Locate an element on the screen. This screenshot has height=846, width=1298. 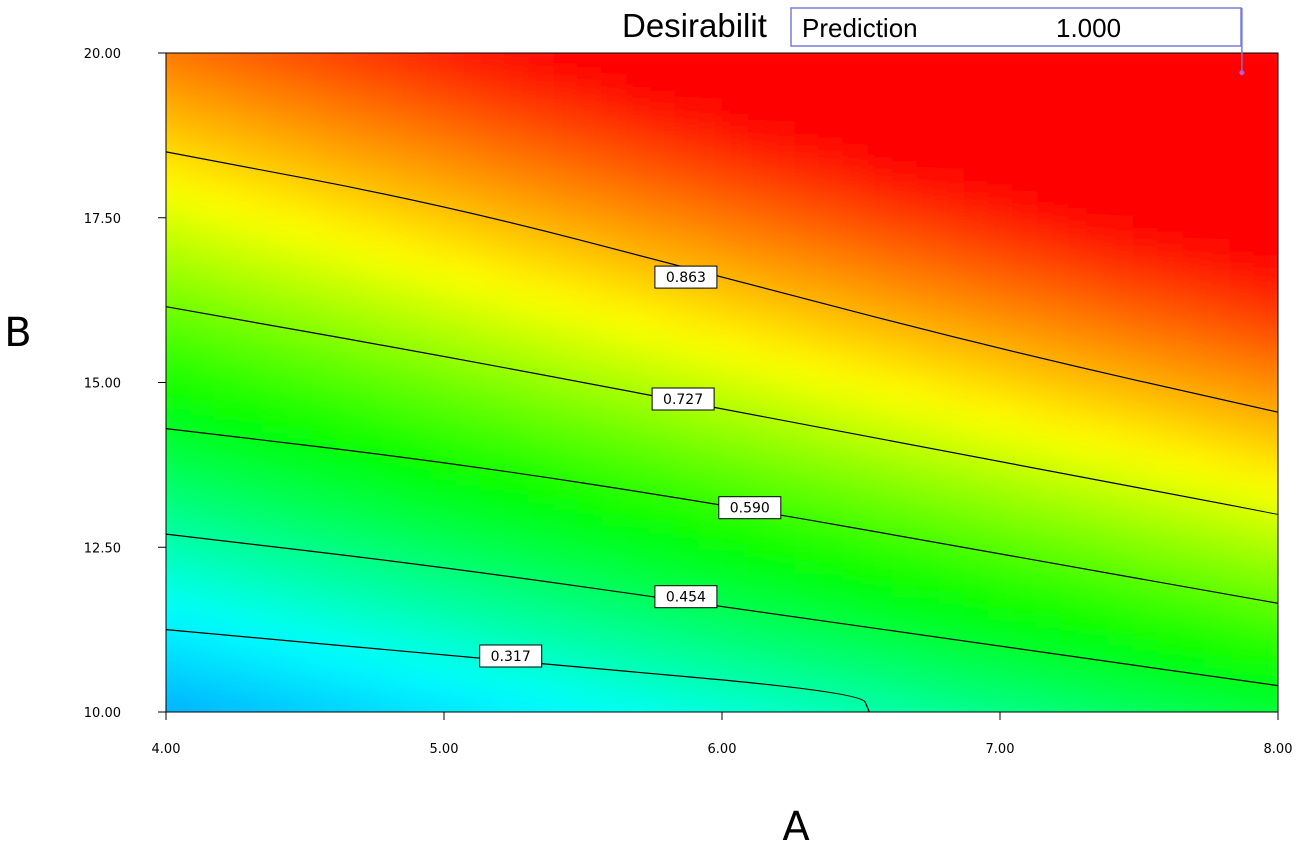
contour-label-0.727: 0.727 is located at coordinates (683, 399).